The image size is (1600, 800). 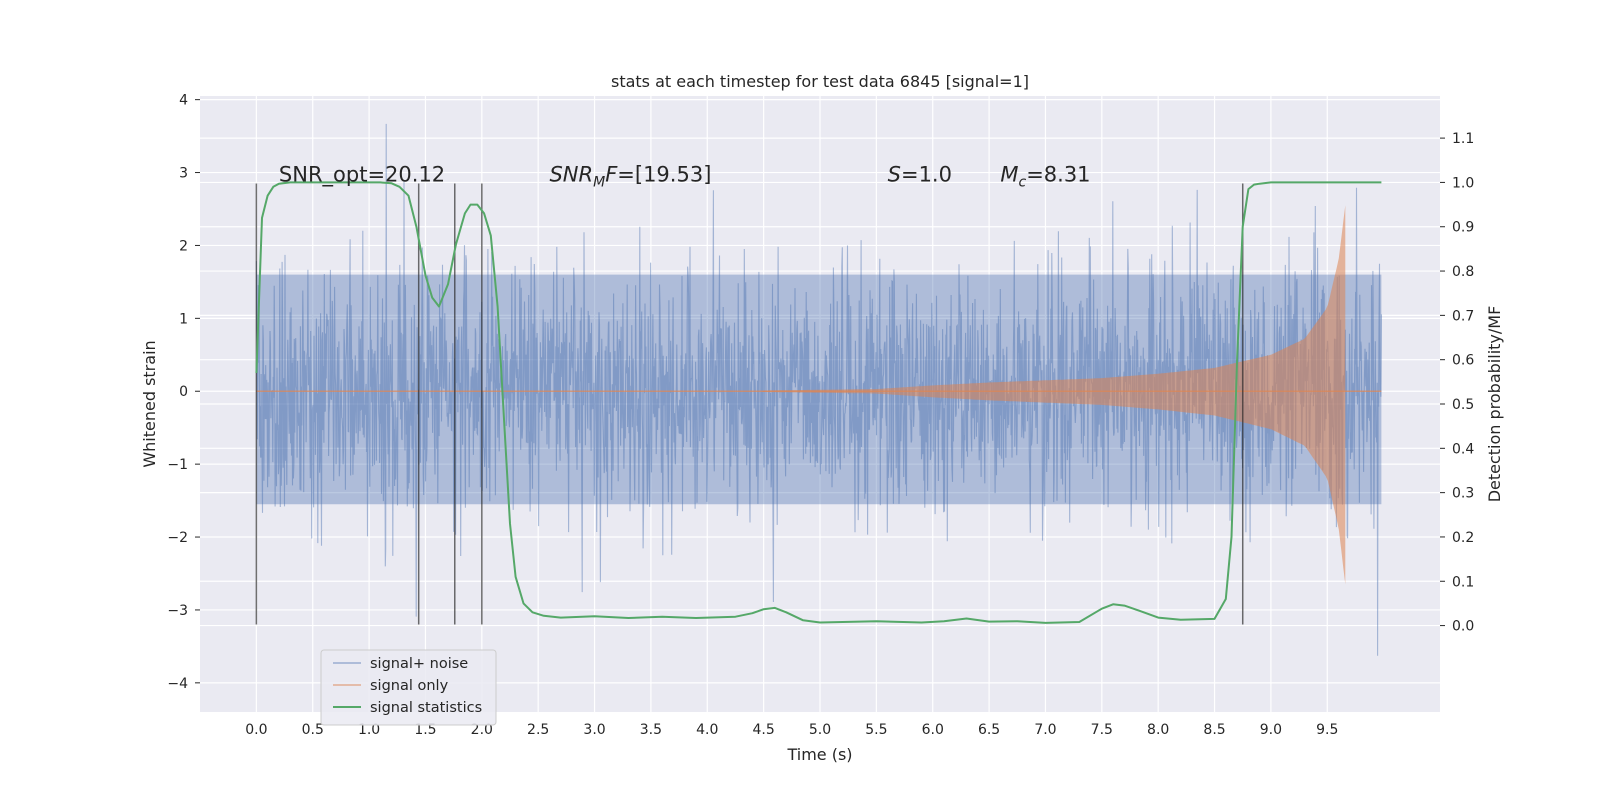 What do you see at coordinates (183, 174) in the screenshot?
I see `y-tick-label: 3` at bounding box center [183, 174].